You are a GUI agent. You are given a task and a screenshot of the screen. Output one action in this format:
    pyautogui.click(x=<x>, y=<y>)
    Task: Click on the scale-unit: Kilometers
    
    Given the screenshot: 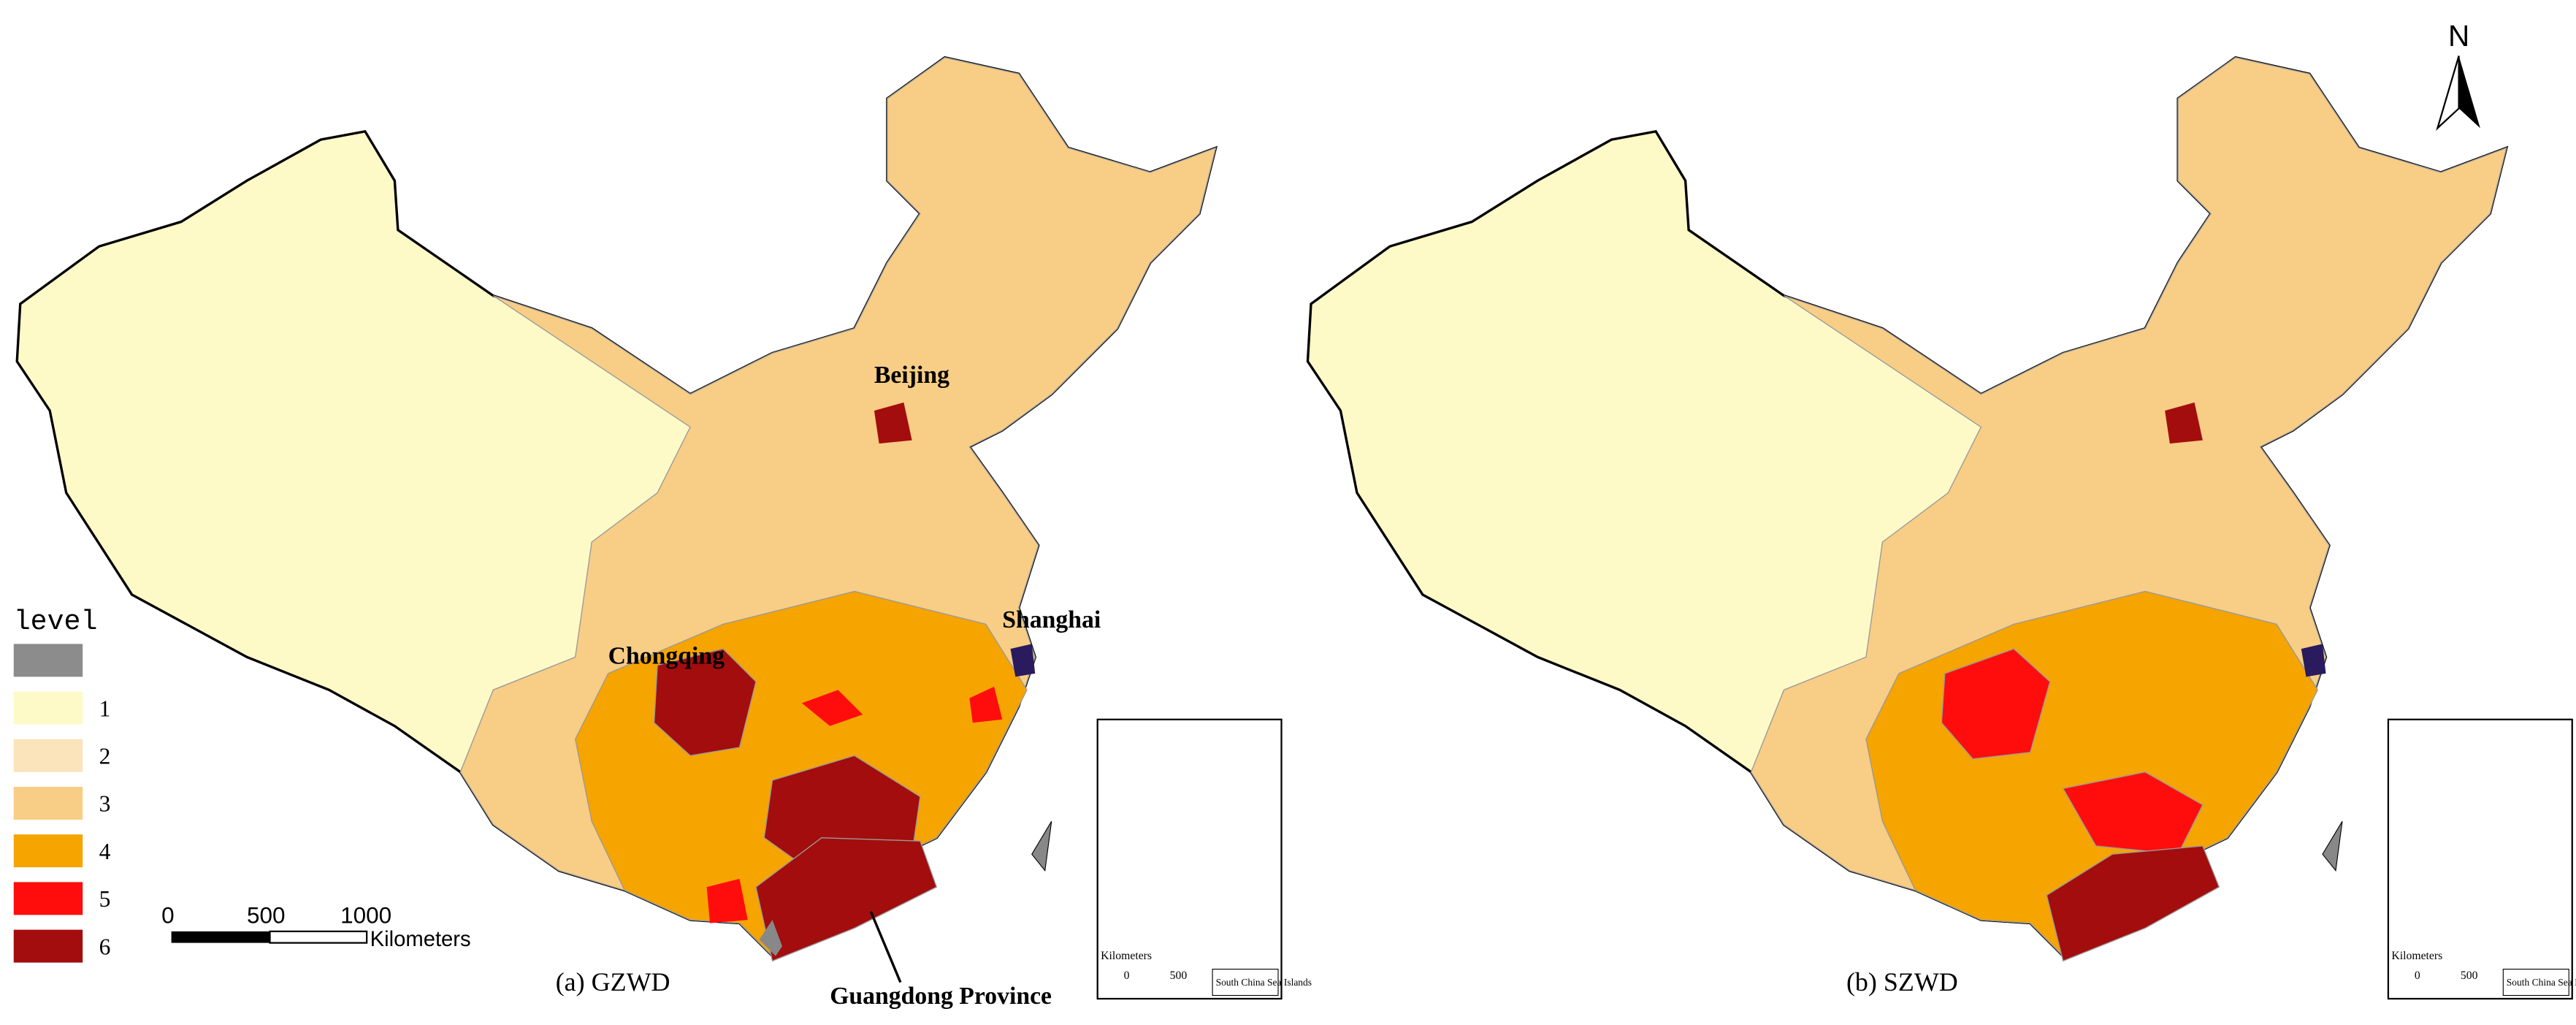 What is the action you would take?
    pyautogui.click(x=420, y=940)
    